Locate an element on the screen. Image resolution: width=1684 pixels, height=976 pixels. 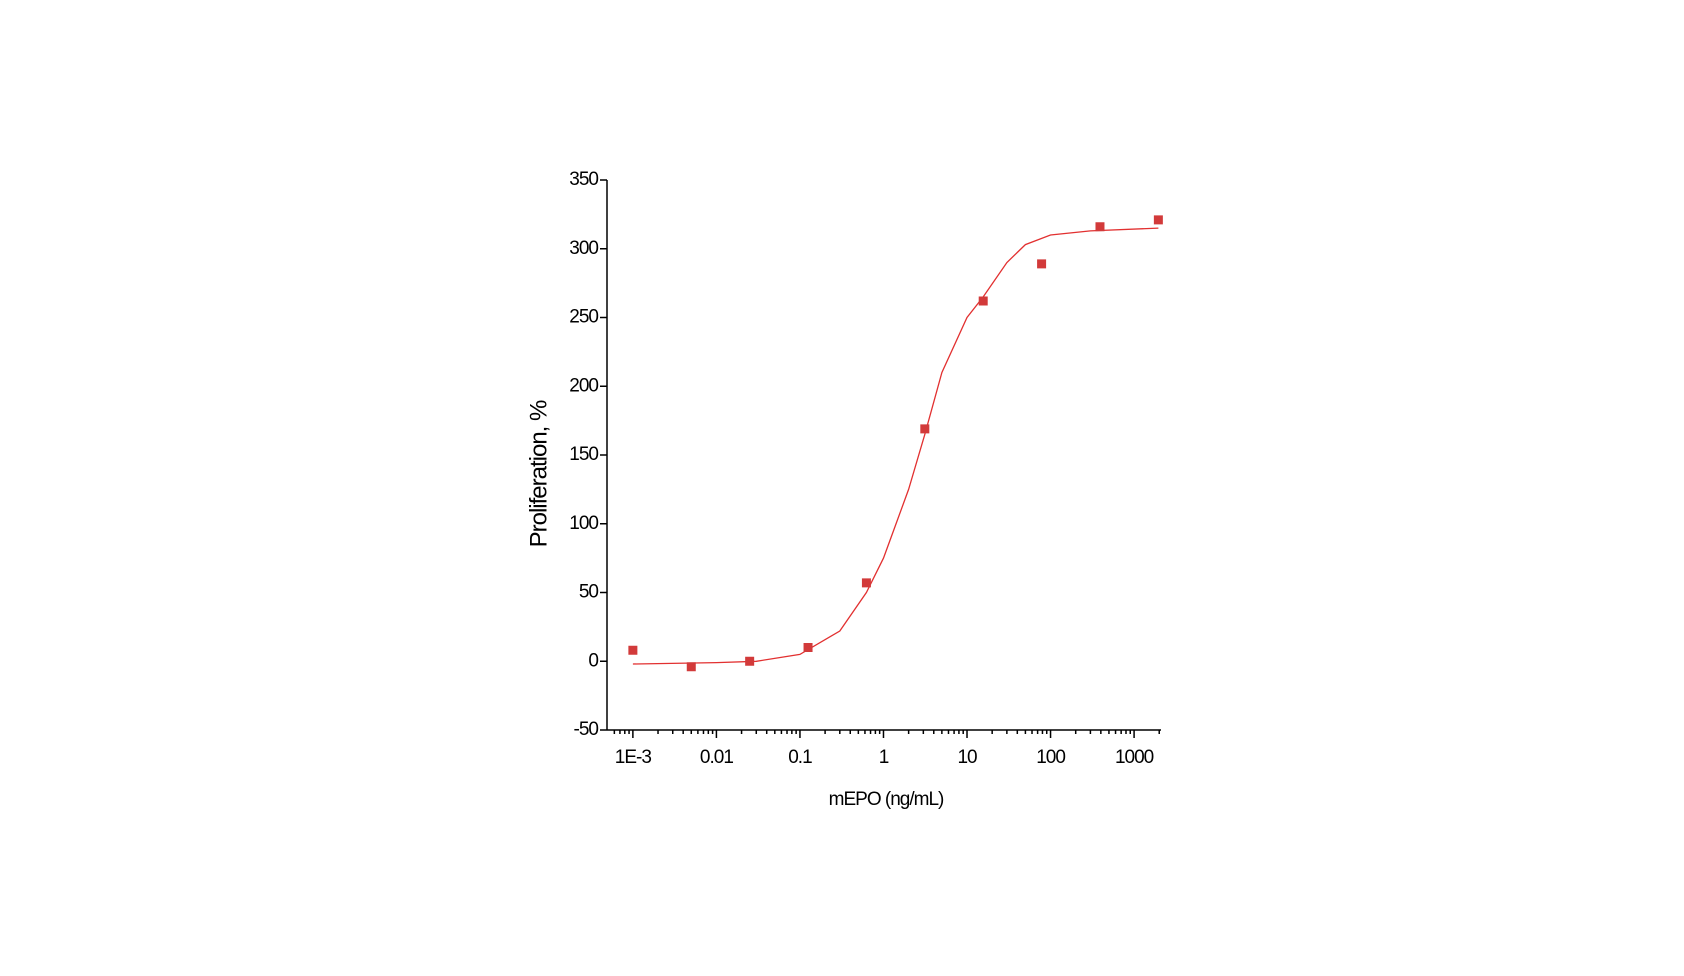
y-tick-label: 200 is located at coordinates (583, 385).